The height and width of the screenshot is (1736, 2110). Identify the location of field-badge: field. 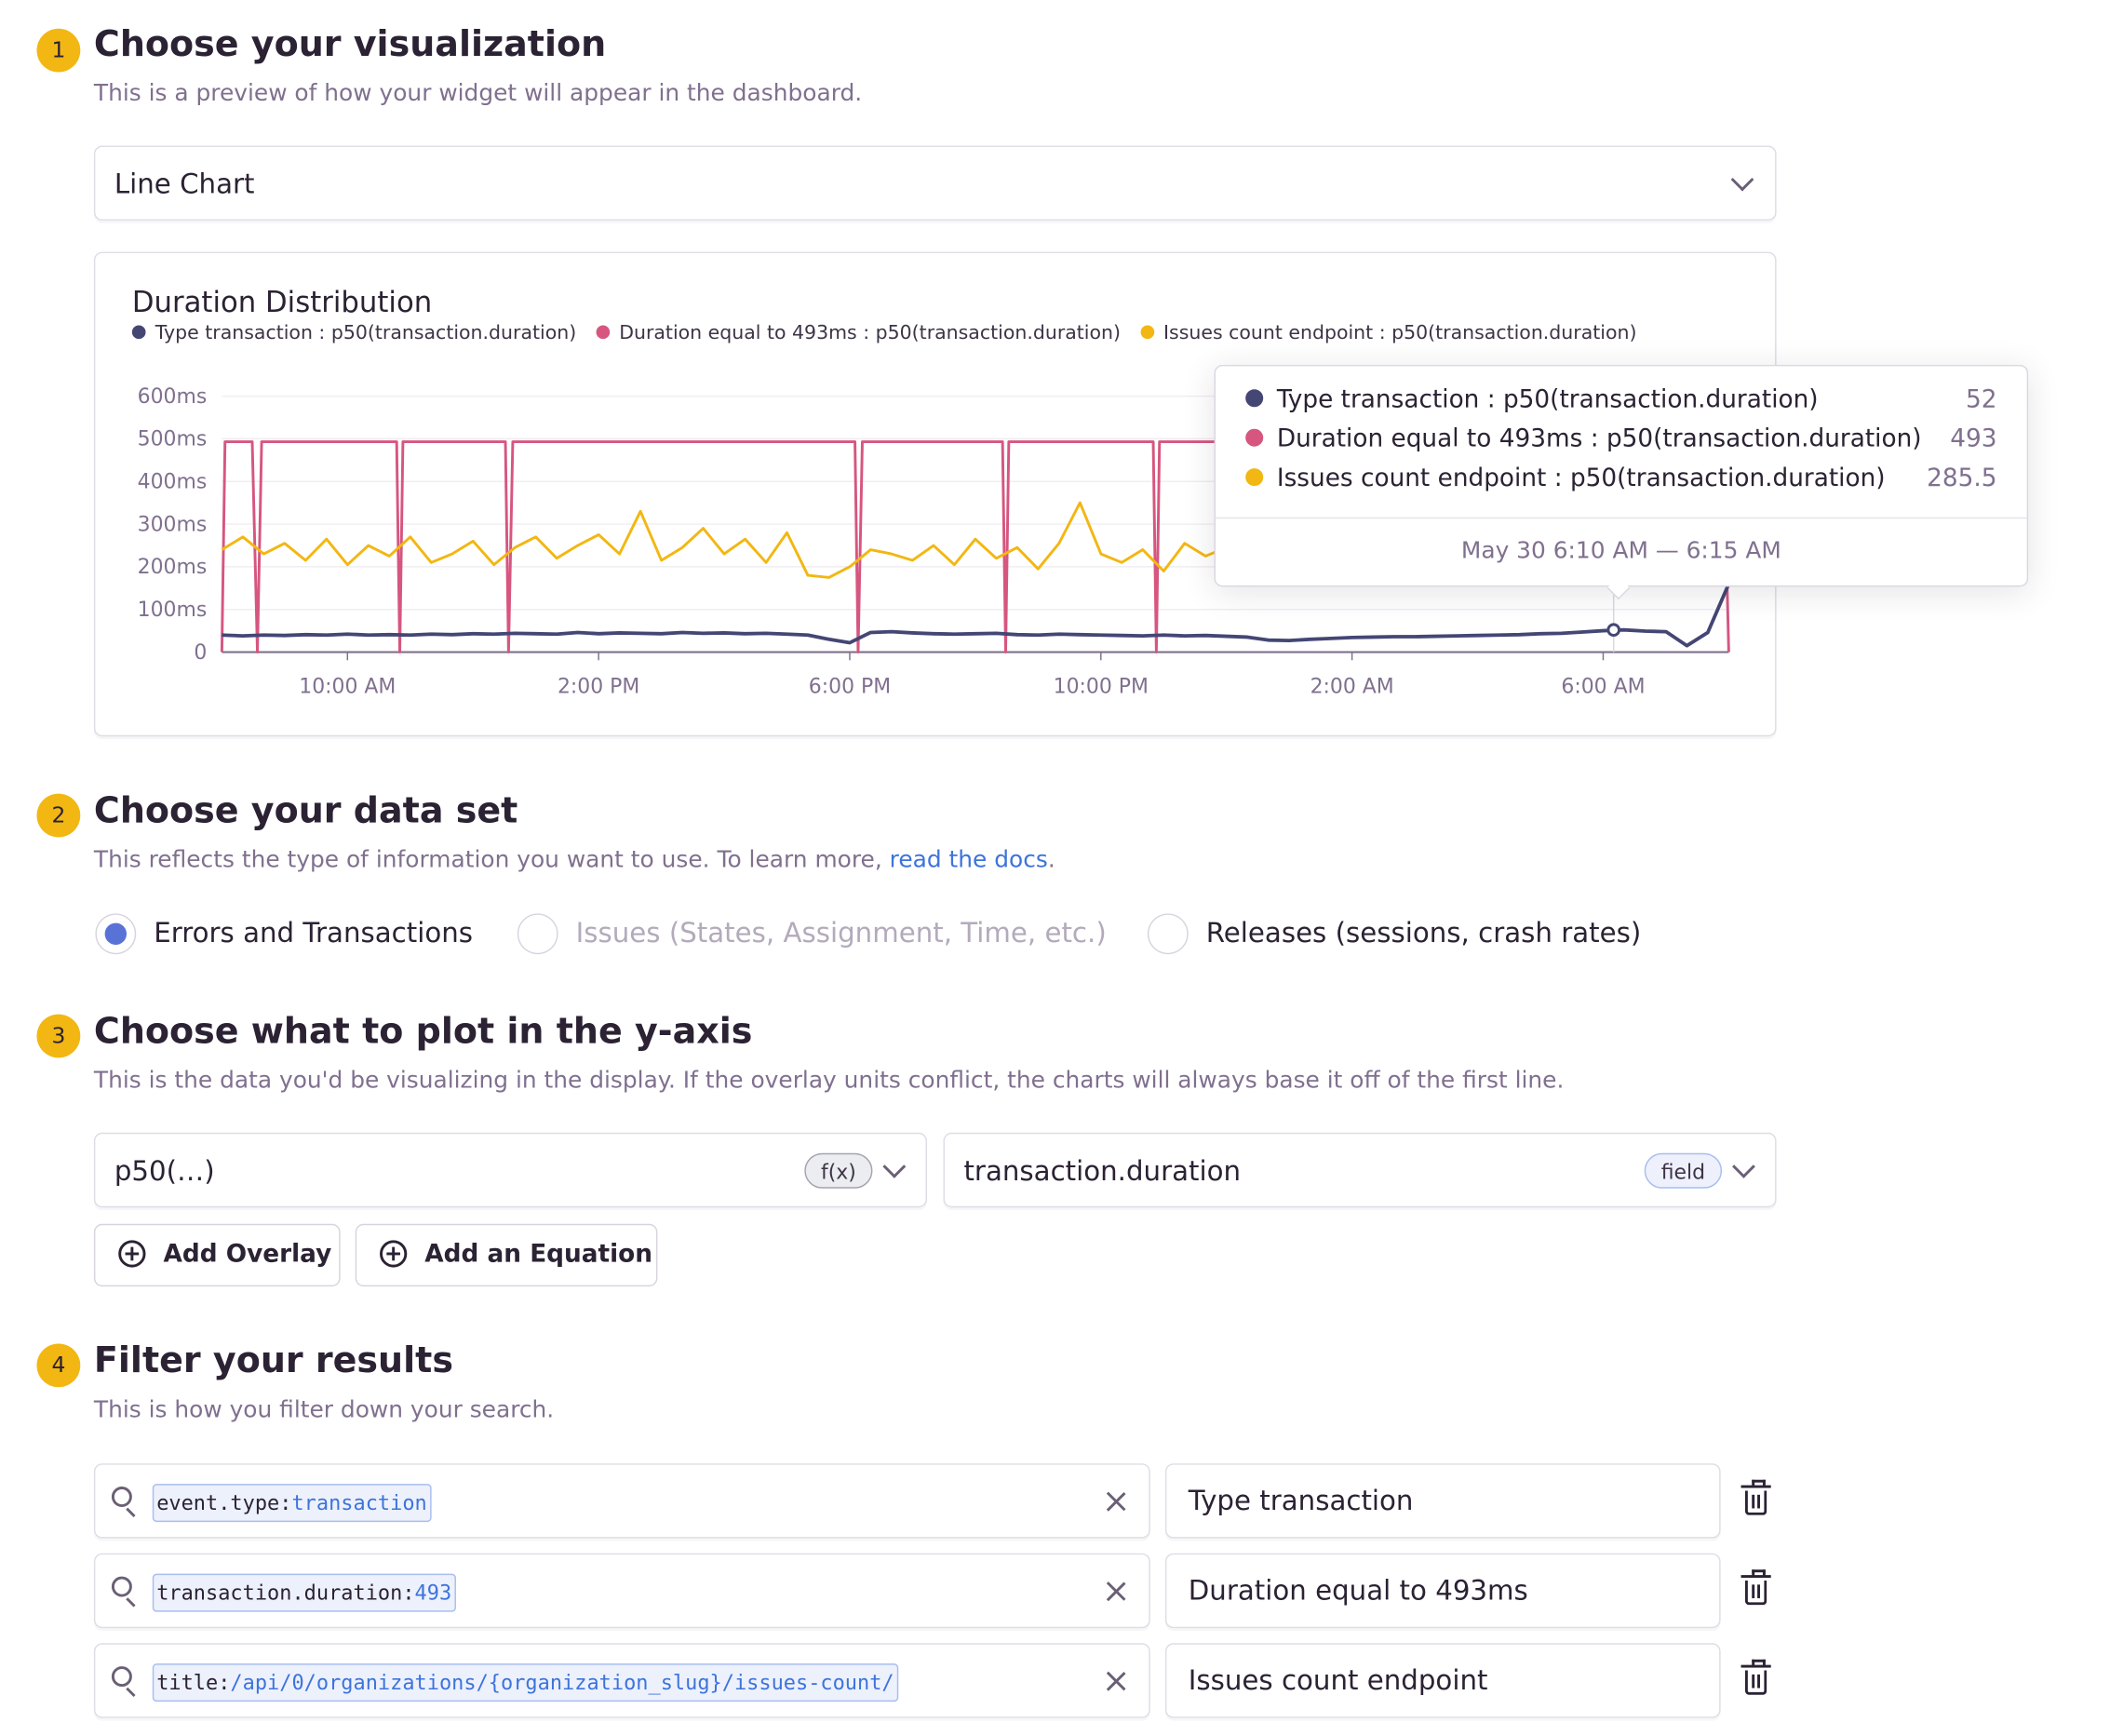
(1683, 1171).